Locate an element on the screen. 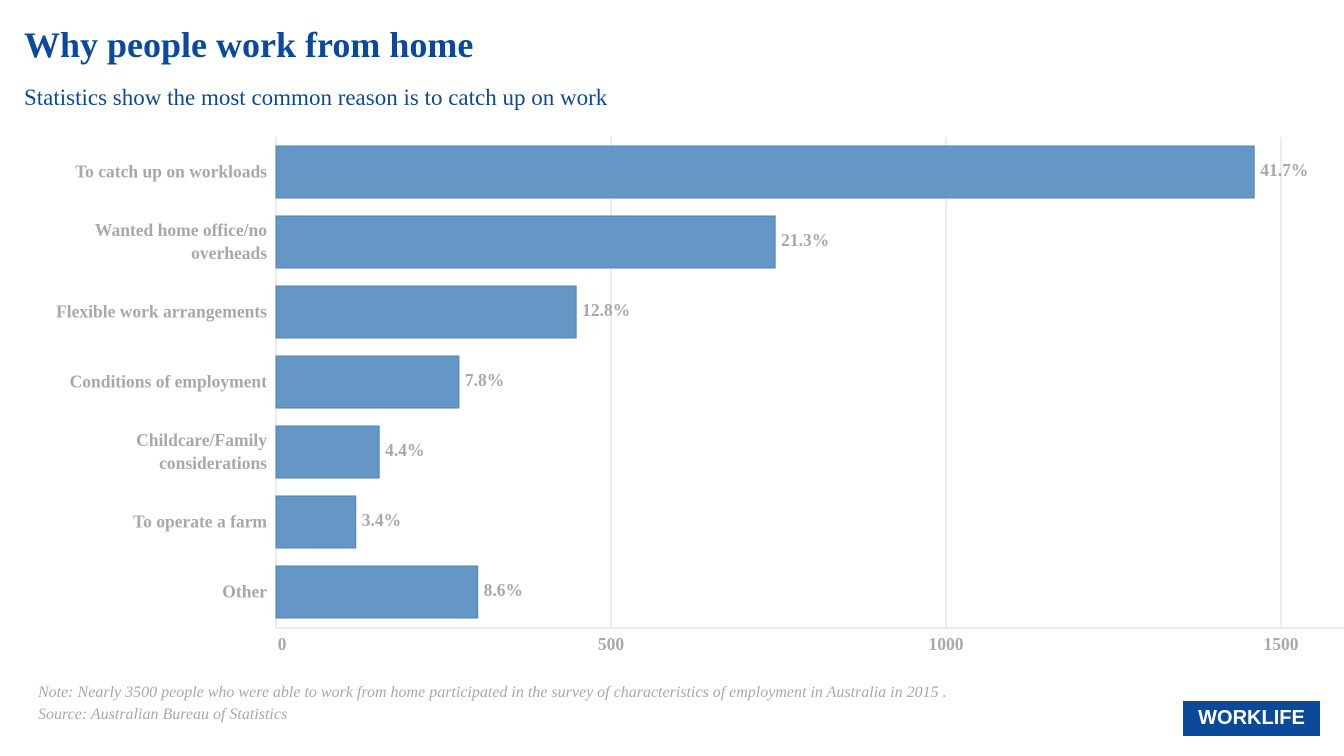 The height and width of the screenshot is (756, 1344). x-tick-label: 0 is located at coordinates (282, 644).